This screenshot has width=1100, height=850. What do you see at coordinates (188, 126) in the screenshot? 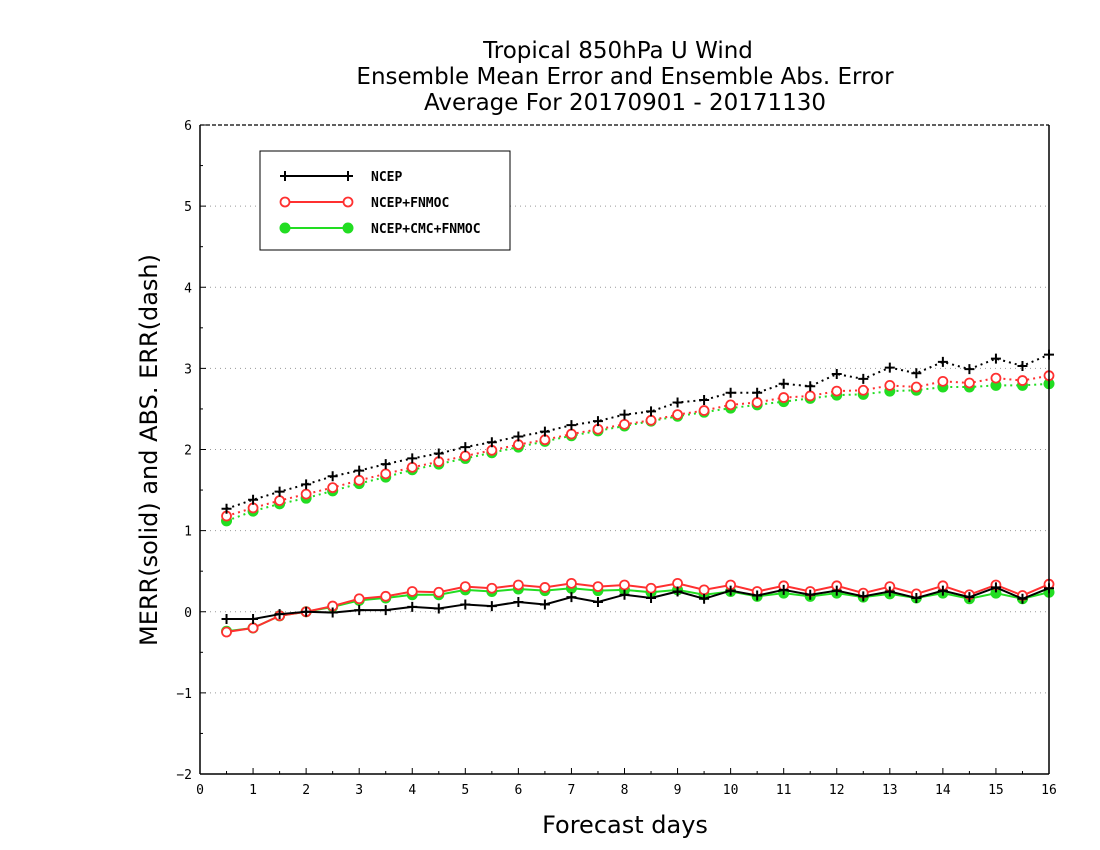
I see `y-tick-label: 6` at bounding box center [188, 126].